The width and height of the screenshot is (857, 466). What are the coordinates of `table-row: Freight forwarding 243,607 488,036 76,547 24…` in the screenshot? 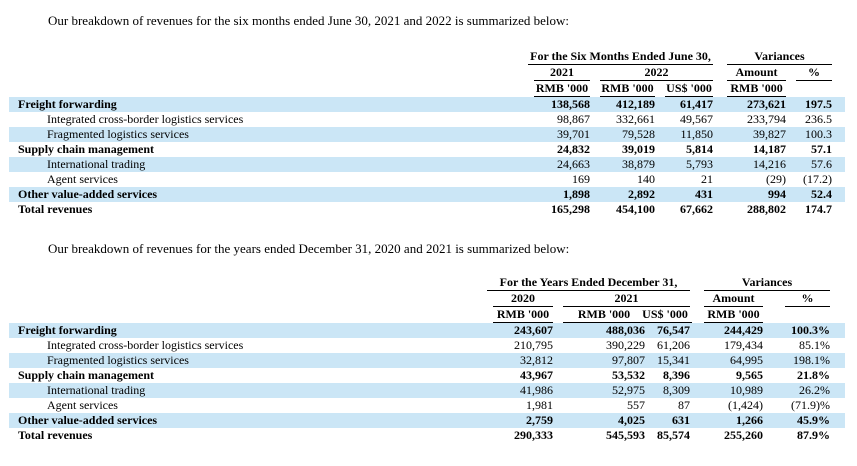 It's located at (427, 330).